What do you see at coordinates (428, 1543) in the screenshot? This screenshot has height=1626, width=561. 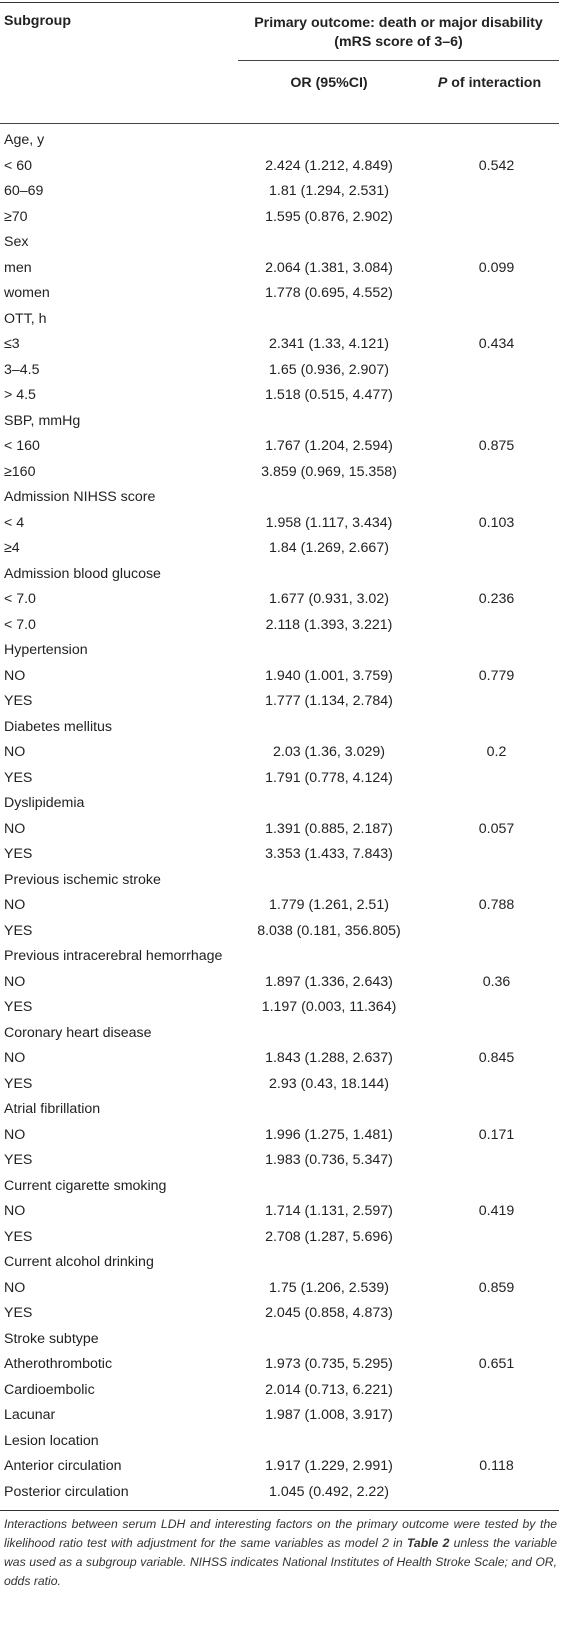 I see `footnote-table-ref: Table 2` at bounding box center [428, 1543].